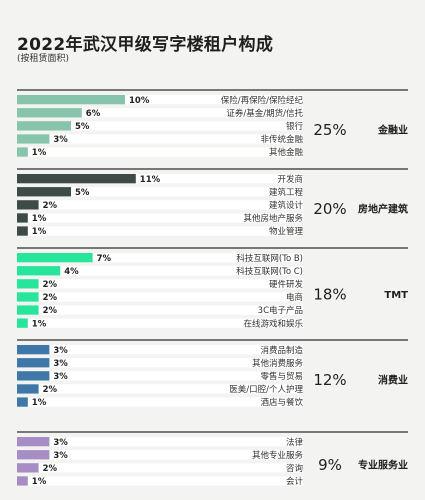  What do you see at coordinates (273, 218) in the screenshot?
I see `category-label: 其他房地产服务` at bounding box center [273, 218].